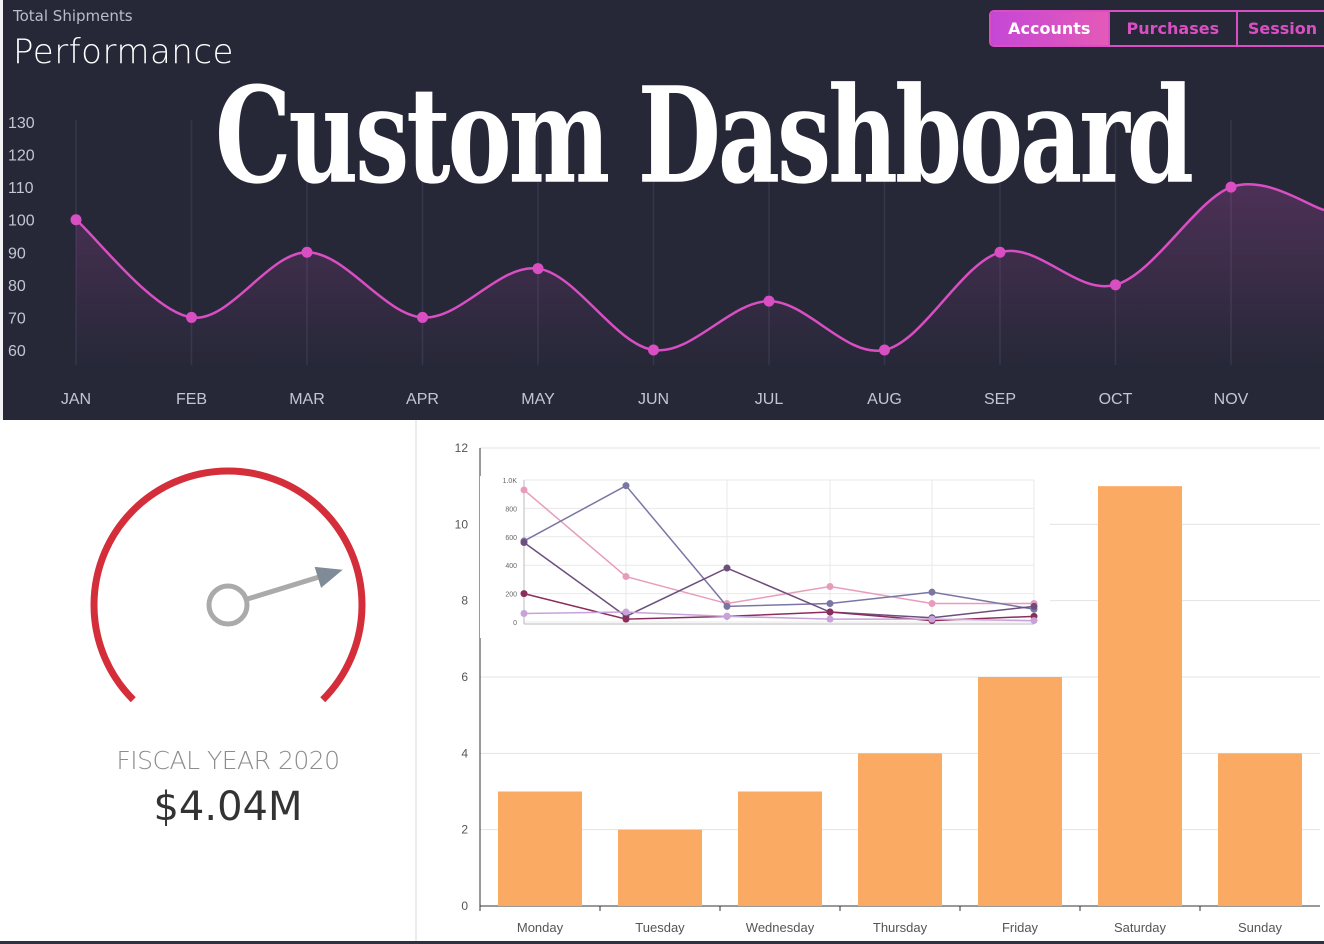 Image resolution: width=1324 pixels, height=944 pixels. I want to click on x-tick-label: Tuesday, so click(660, 927).